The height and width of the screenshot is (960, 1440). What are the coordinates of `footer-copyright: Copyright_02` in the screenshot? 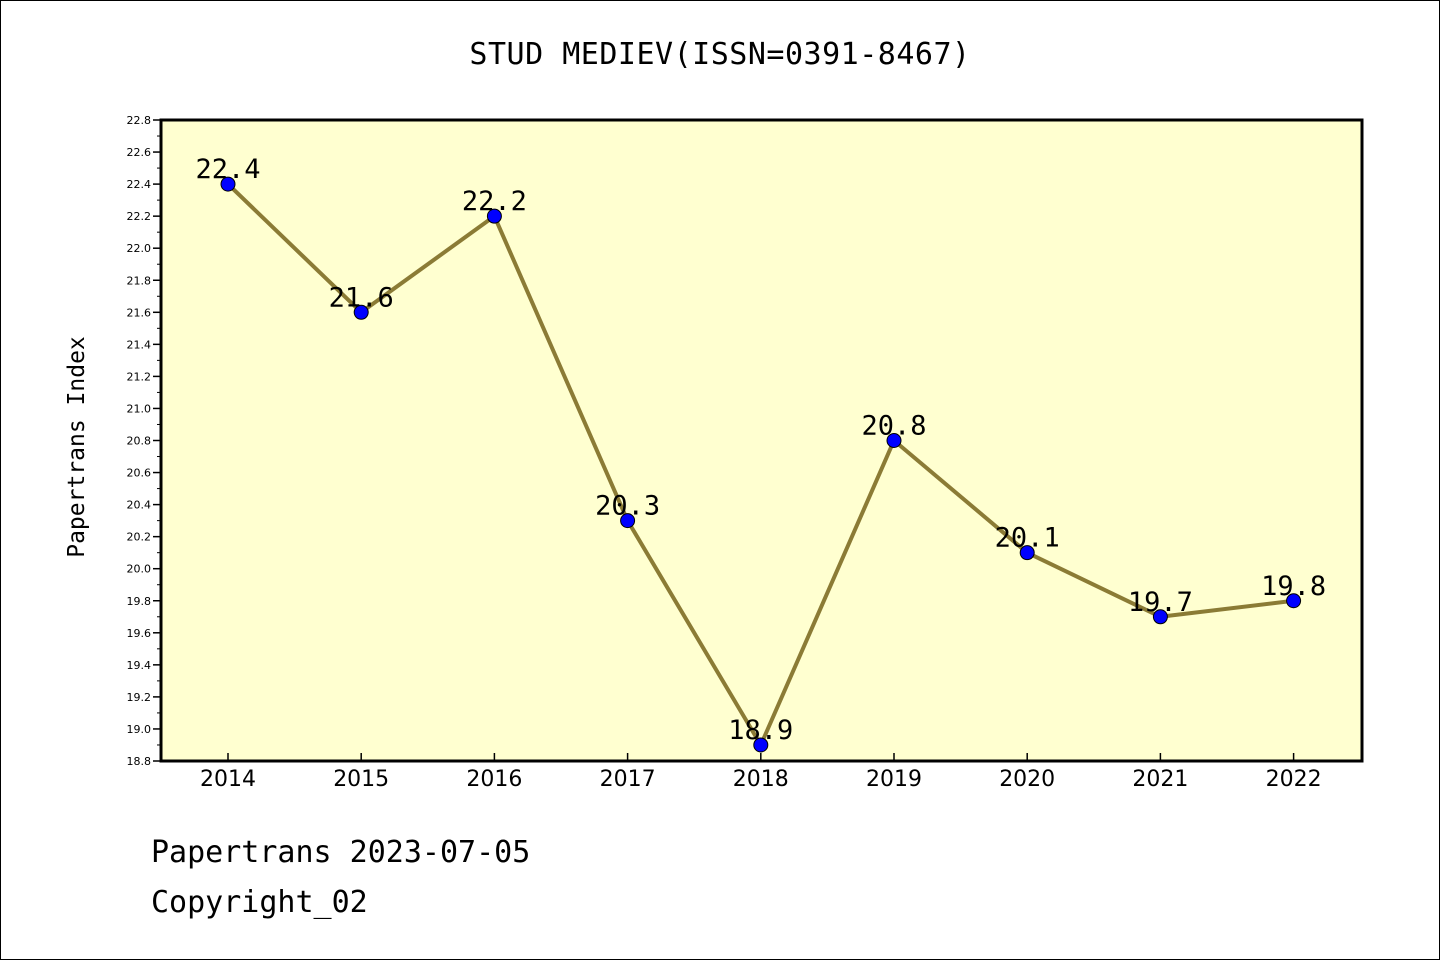 It's located at (259, 902).